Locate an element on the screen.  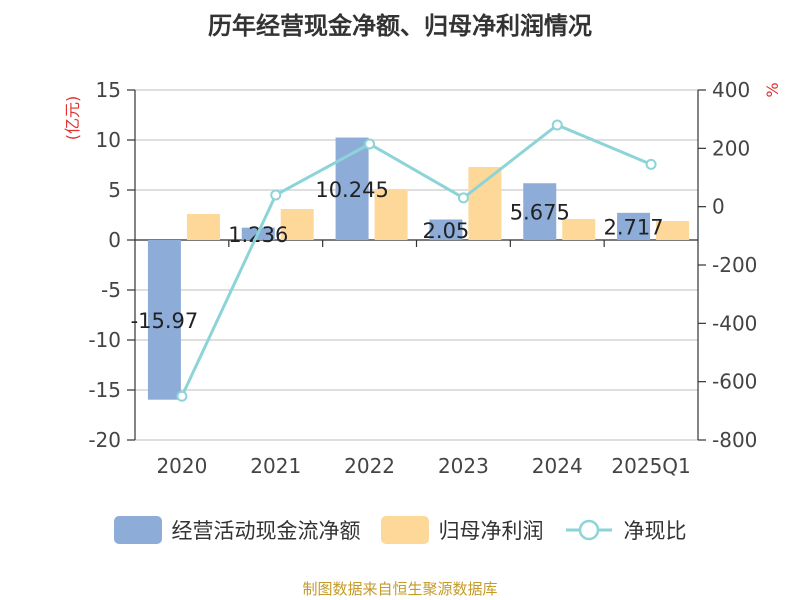
x-tick-label: 2021 is located at coordinates (275, 466).